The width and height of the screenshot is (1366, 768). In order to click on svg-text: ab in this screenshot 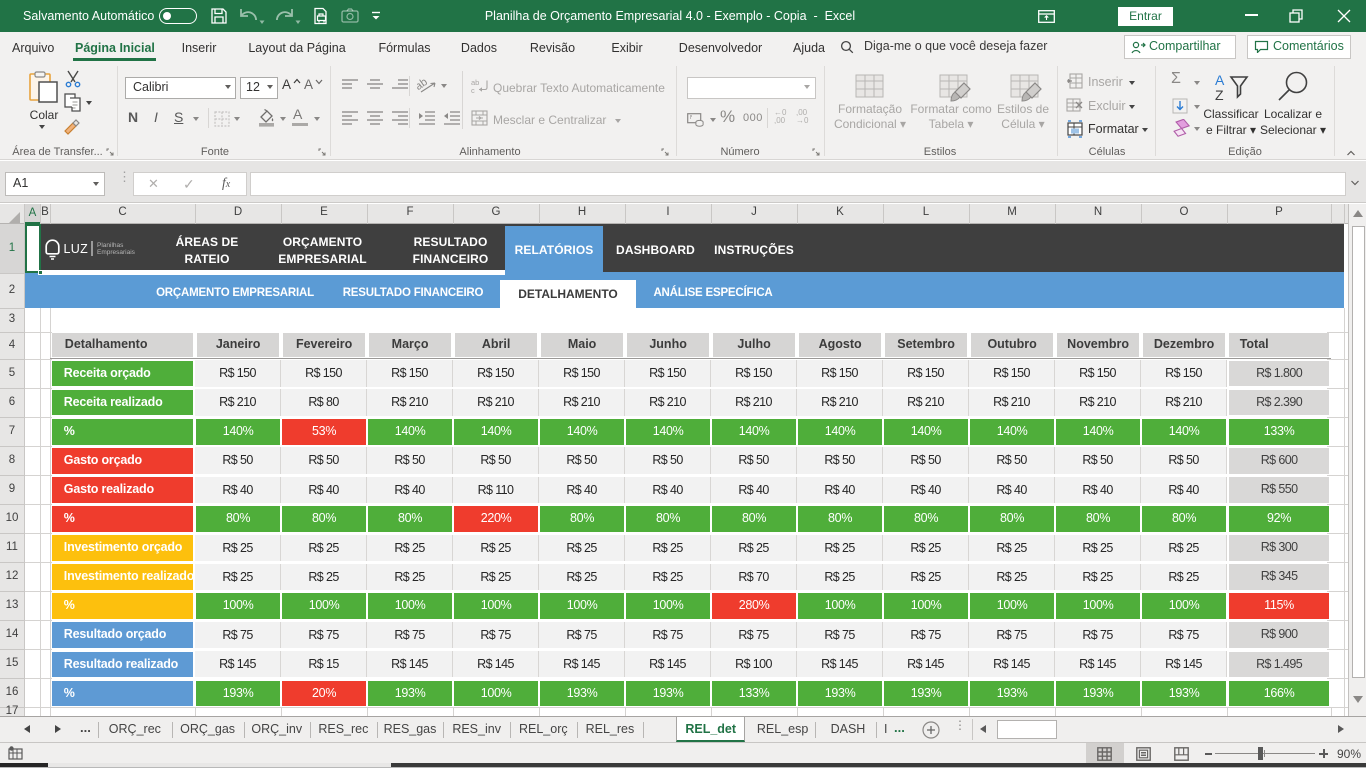, I will do `click(475, 82)`.